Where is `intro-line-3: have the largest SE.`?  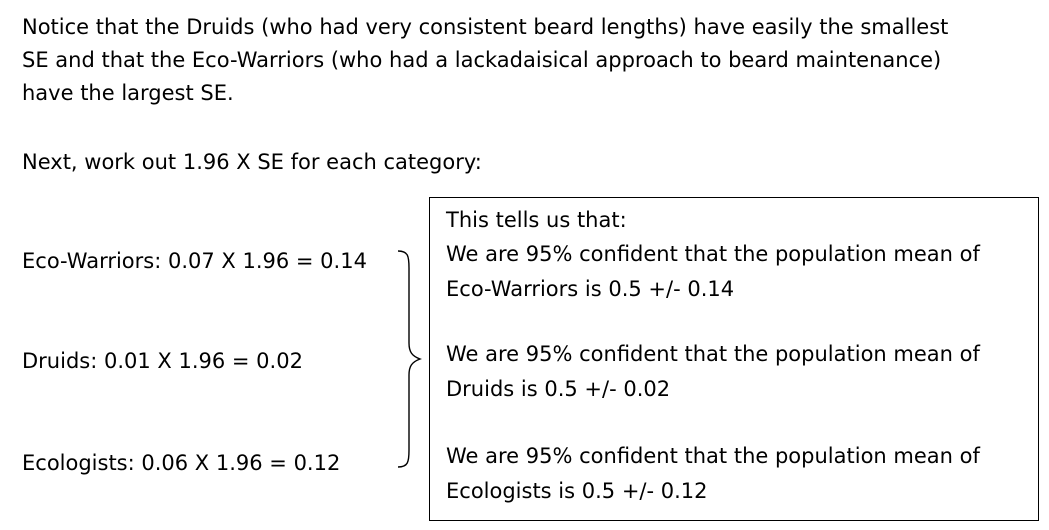 intro-line-3: have the largest SE. is located at coordinates (128, 93).